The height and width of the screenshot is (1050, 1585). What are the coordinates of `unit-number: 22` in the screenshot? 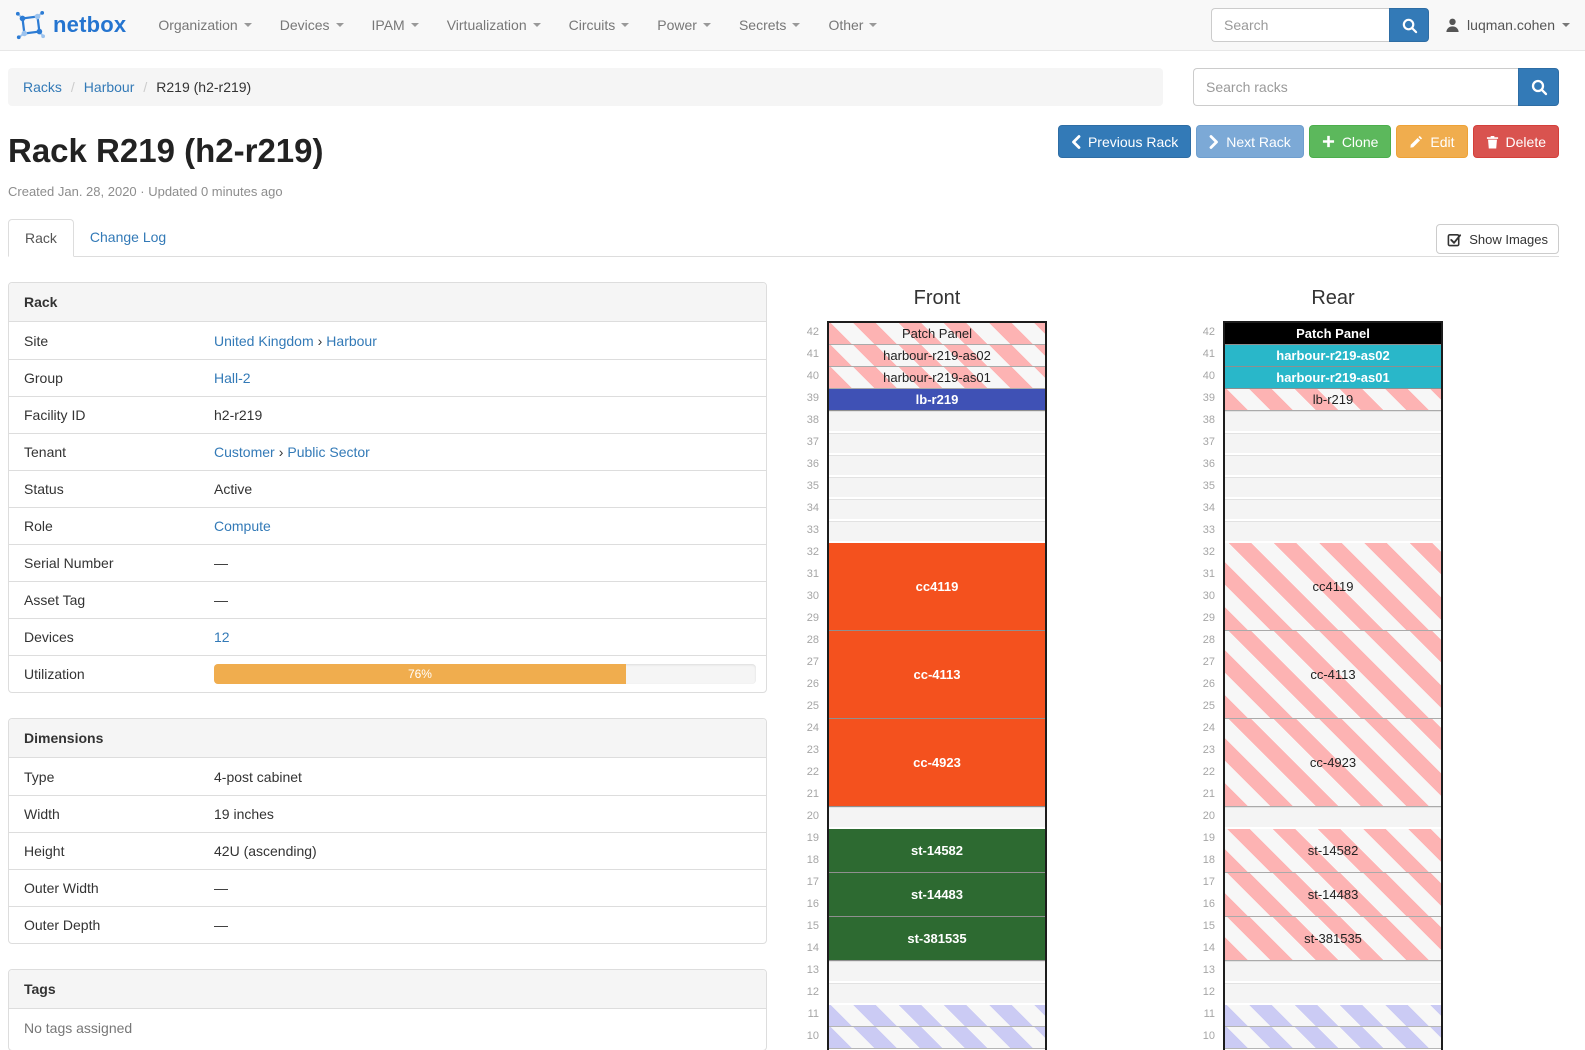 It's located at (812, 772).